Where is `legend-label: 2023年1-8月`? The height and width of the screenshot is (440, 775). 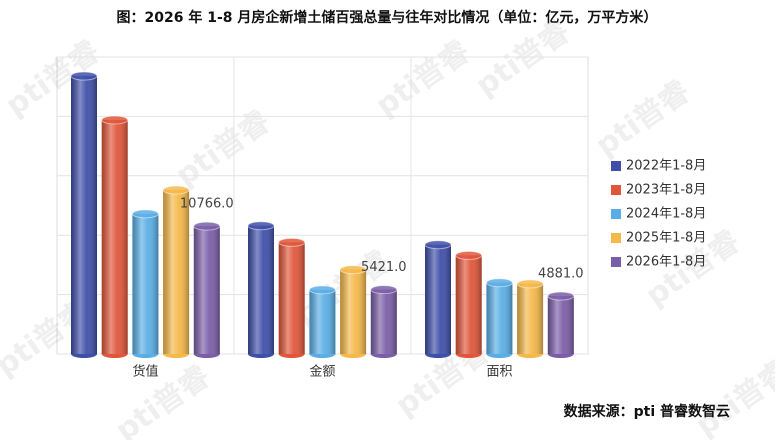 legend-label: 2023年1-8月 is located at coordinates (666, 190).